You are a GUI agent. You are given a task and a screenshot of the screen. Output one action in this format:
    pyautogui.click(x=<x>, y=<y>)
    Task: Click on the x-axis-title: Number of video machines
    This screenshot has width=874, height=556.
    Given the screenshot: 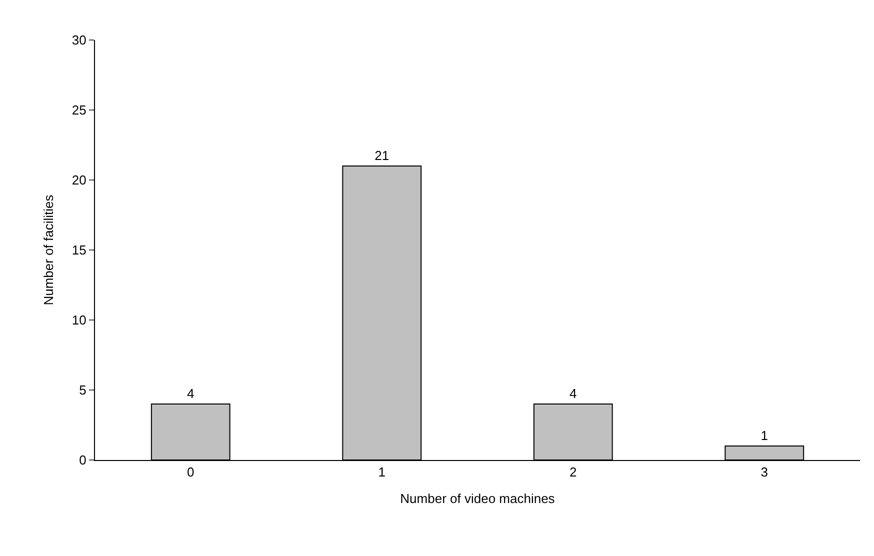 What is the action you would take?
    pyautogui.click(x=478, y=498)
    